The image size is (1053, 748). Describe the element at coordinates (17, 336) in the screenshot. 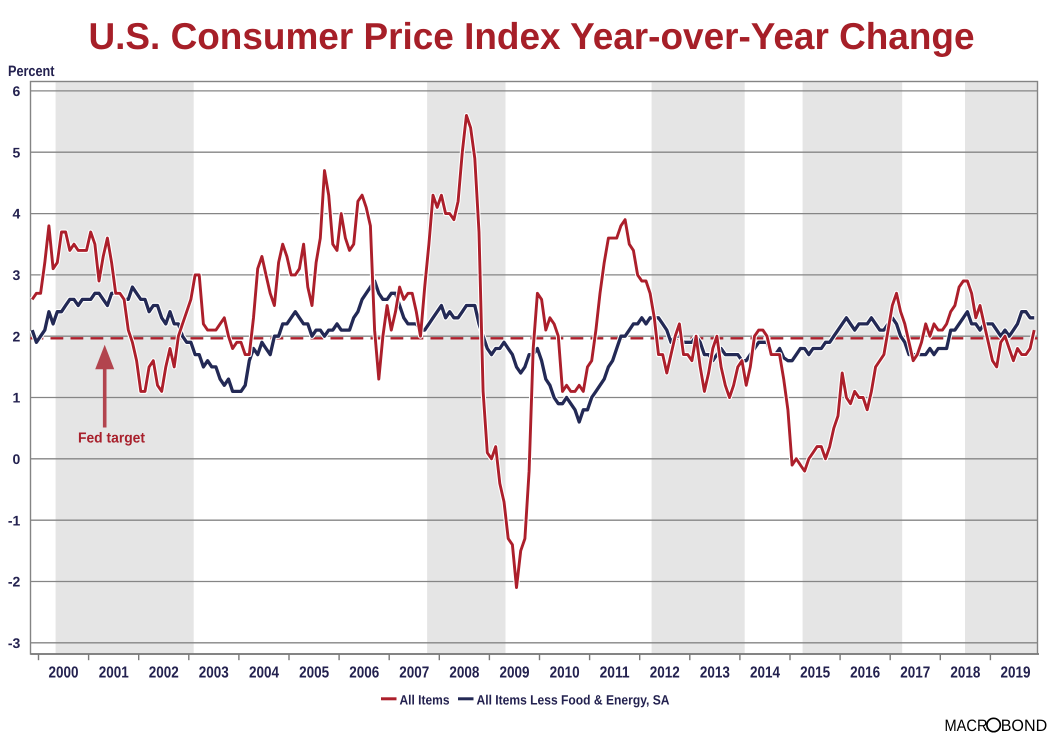

I see `svg-text: 2` at that location.